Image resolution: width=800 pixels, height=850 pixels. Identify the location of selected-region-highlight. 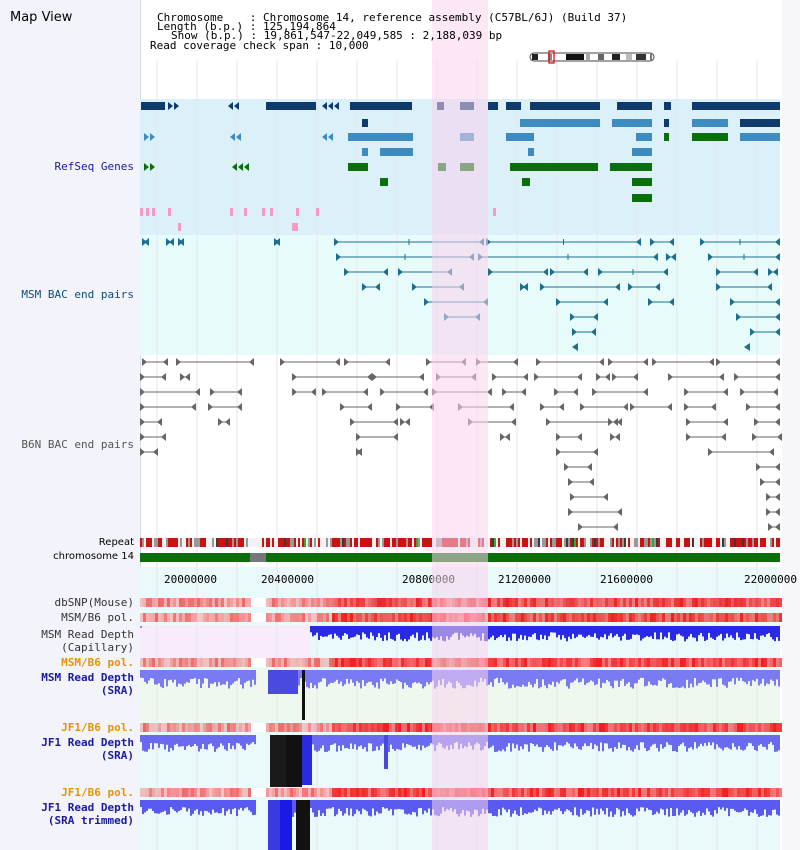
(460, 425).